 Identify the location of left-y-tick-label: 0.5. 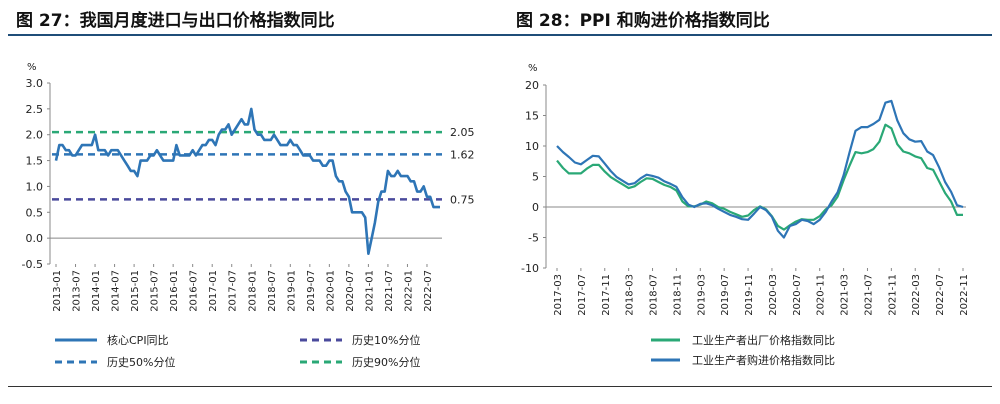
(35, 212).